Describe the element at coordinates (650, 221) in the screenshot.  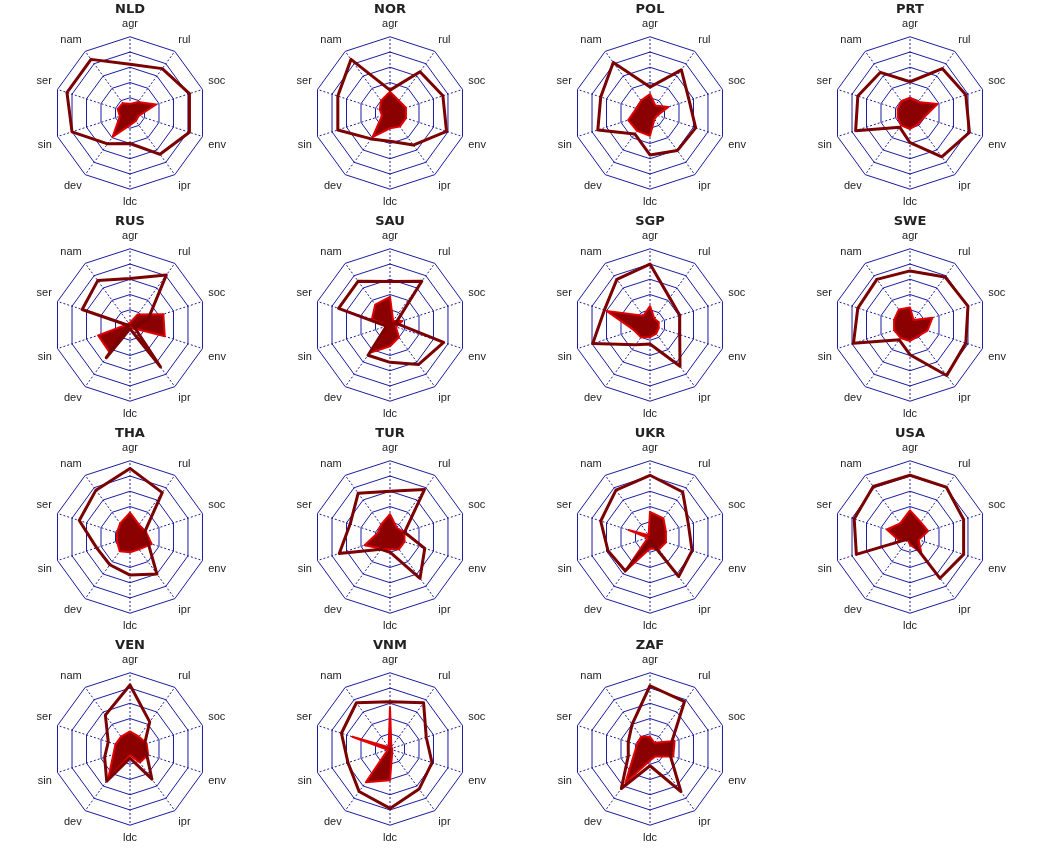
I see `chart-title: SGP` at that location.